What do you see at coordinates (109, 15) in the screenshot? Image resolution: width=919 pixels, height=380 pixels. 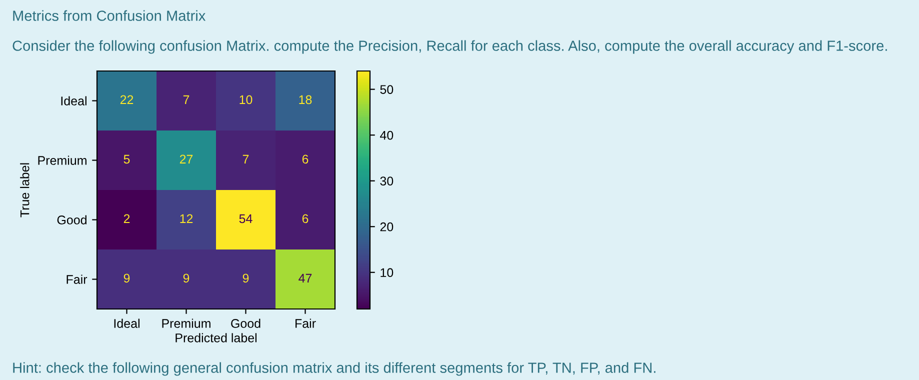 I see `chart-title: Metrics from Confusion Matrix` at bounding box center [109, 15].